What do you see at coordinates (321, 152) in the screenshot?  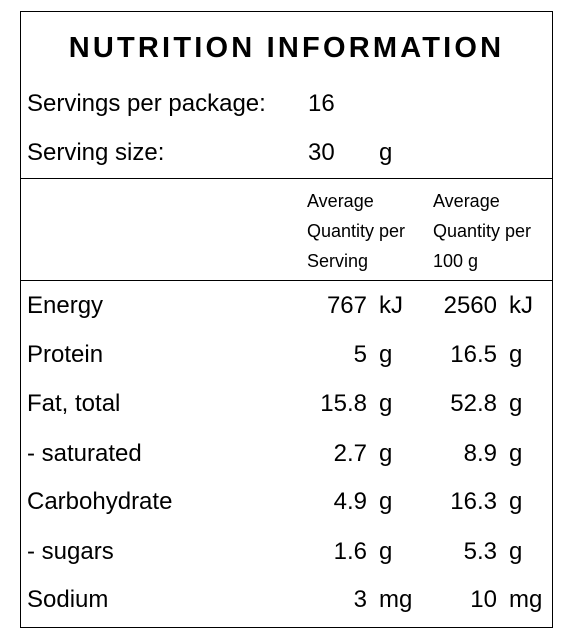 I see `serving-size-value: 30` at bounding box center [321, 152].